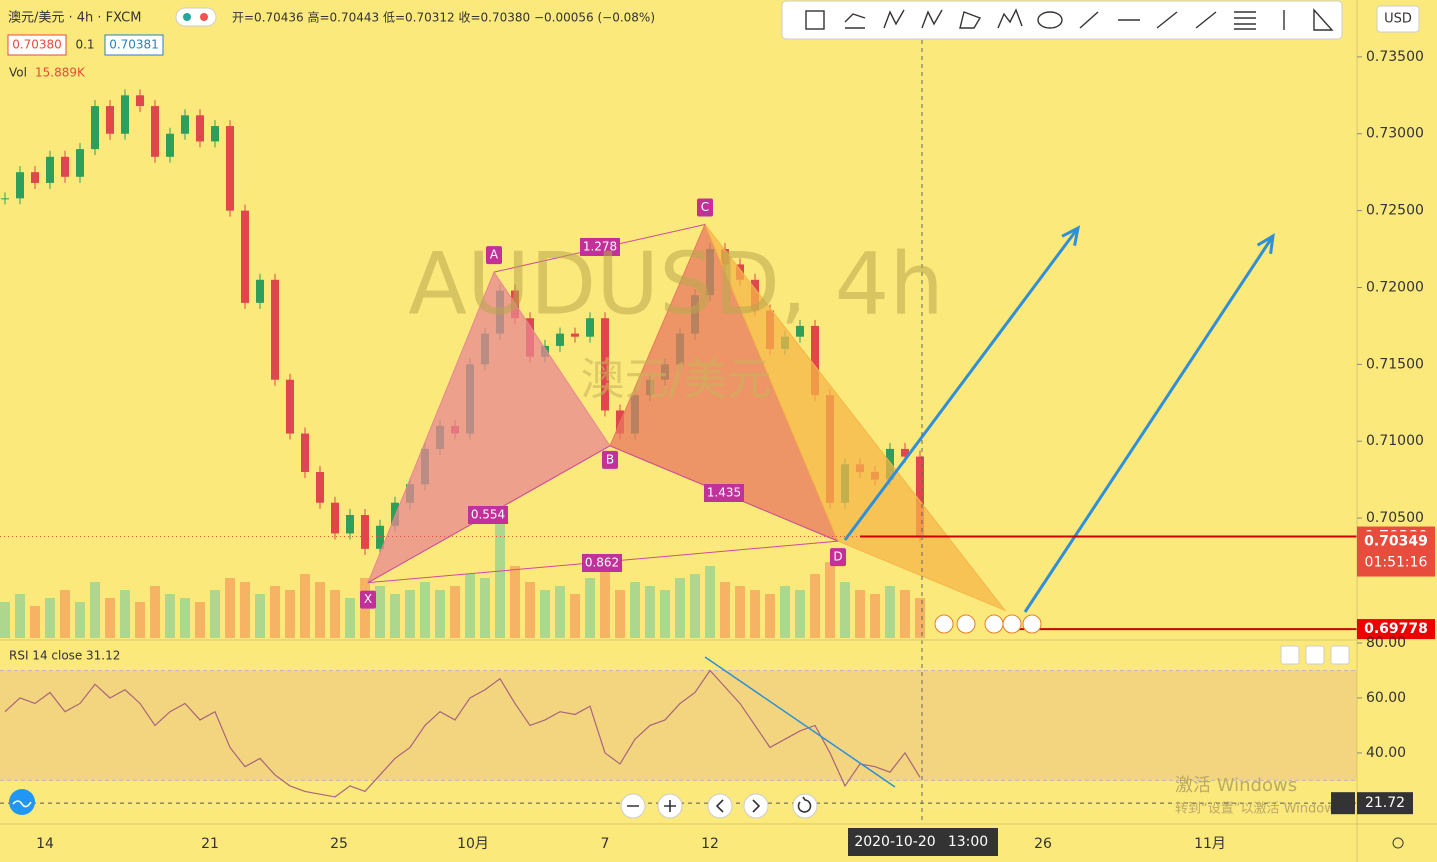 This screenshot has width=1437, height=862. Describe the element at coordinates (724, 493) in the screenshot. I see `ratio-box` at that location.